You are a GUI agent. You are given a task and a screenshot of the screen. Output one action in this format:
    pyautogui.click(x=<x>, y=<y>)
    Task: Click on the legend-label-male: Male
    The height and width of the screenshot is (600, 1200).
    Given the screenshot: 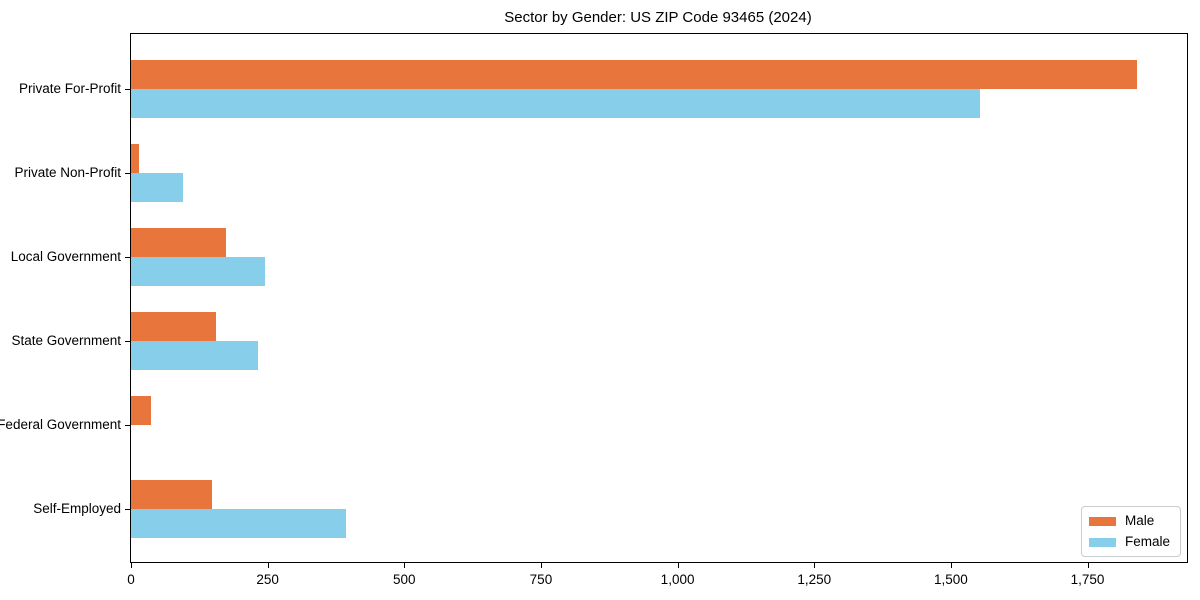 What is the action you would take?
    pyautogui.click(x=1139, y=520)
    